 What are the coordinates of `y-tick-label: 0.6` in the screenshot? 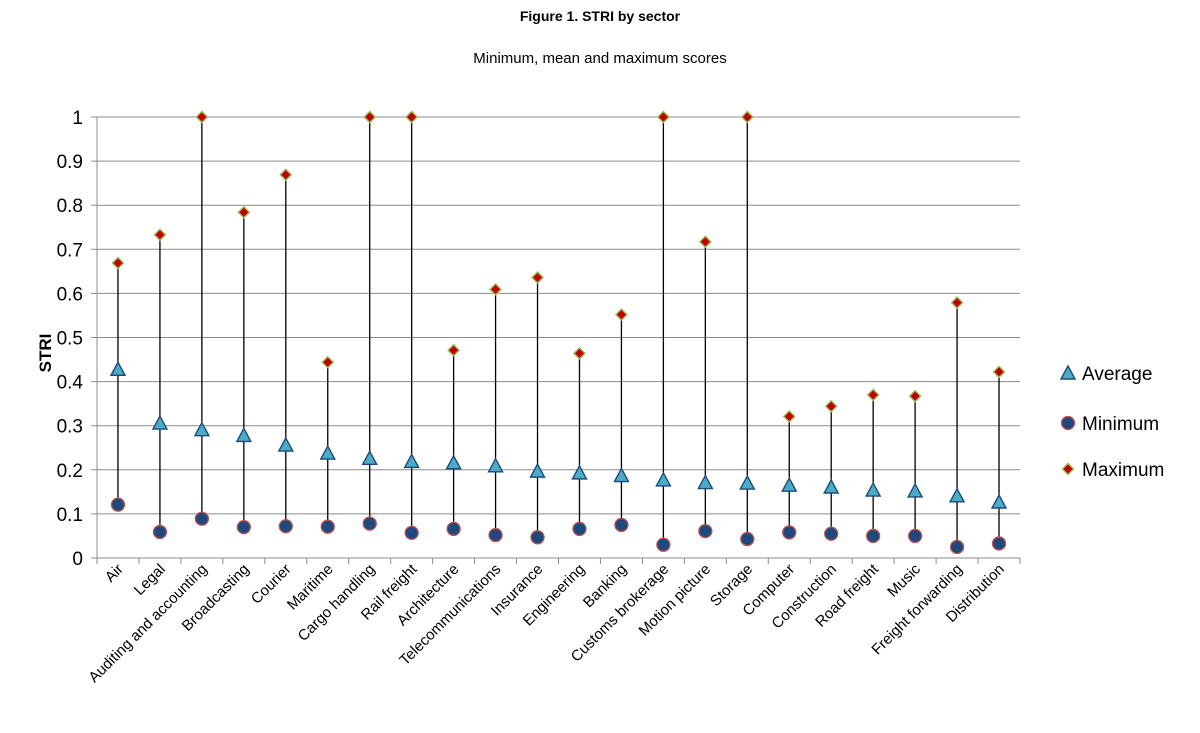 It's located at (70, 294).